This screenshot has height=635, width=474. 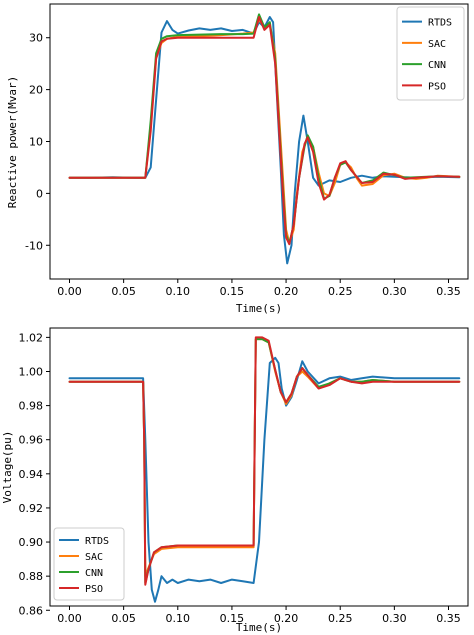 What do you see at coordinates (31, 576) in the screenshot?
I see `y-tick-label: 0.88` at bounding box center [31, 576].